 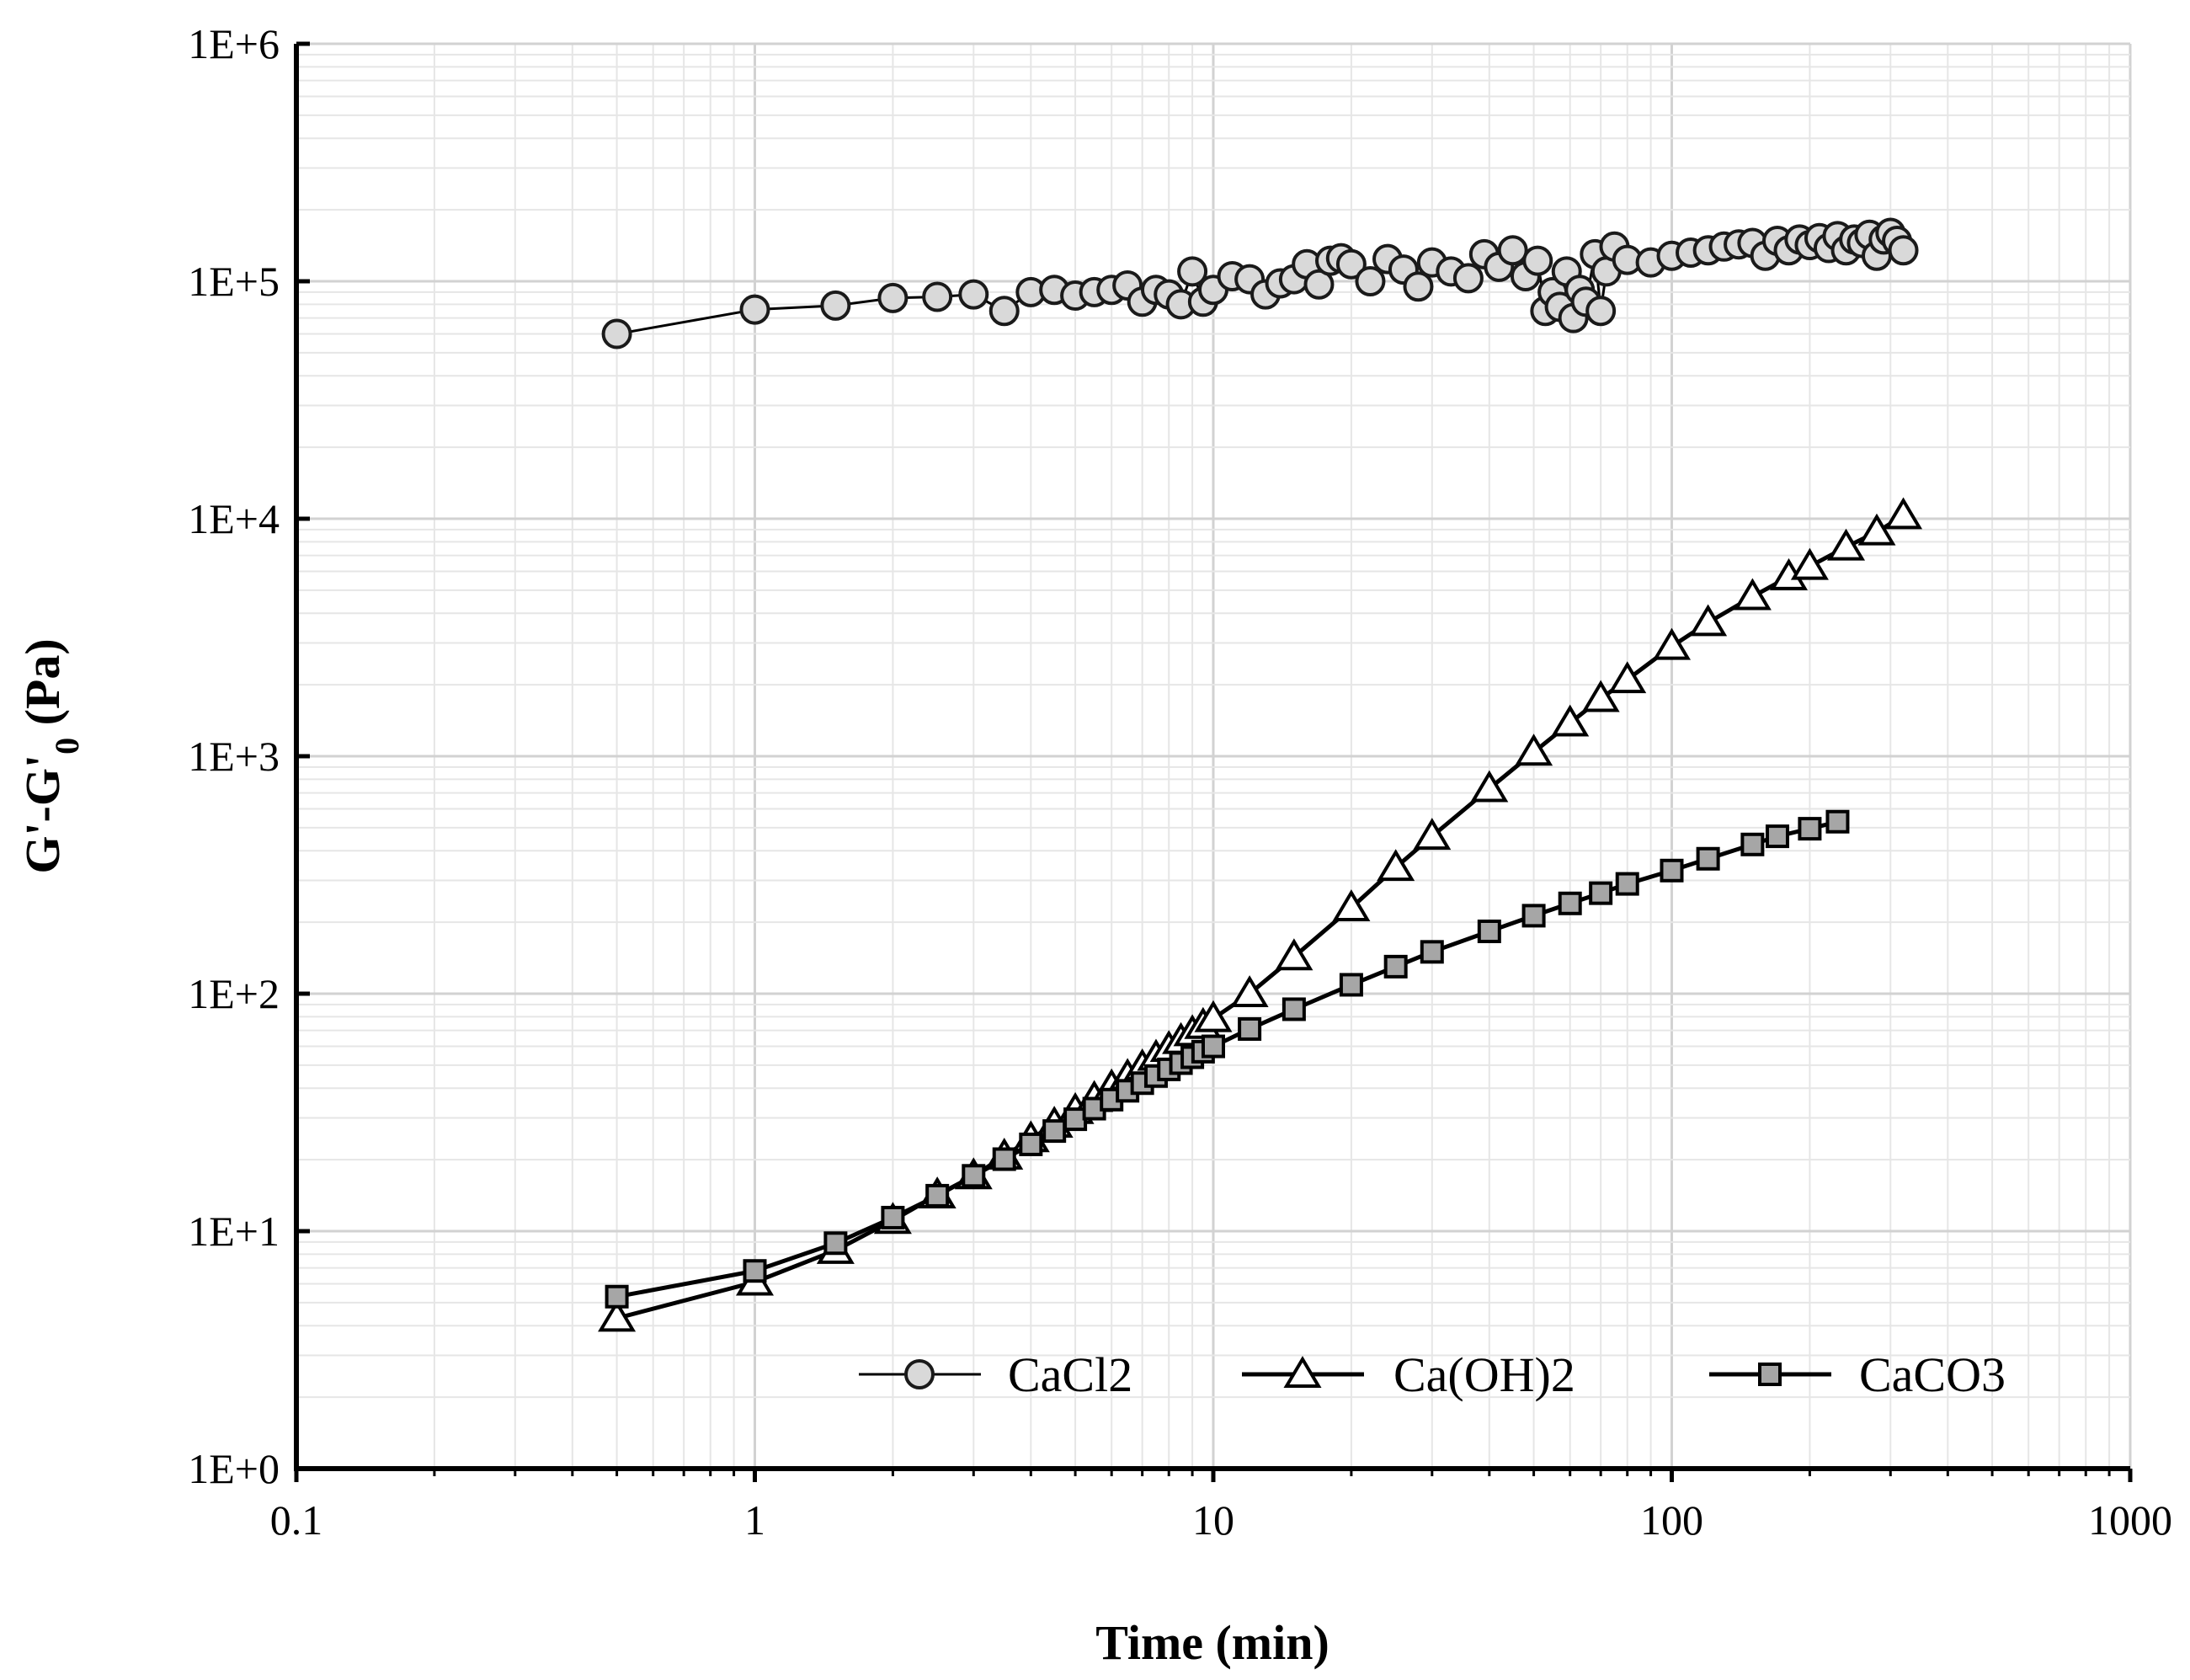 I want to click on y-axis-title: G'-G'0 (Pa), so click(x=50, y=755).